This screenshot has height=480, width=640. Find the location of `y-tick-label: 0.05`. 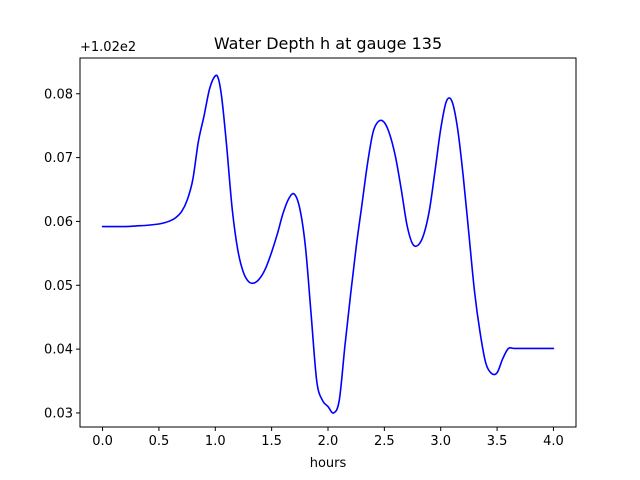

y-tick-label: 0.05 is located at coordinates (58, 286).